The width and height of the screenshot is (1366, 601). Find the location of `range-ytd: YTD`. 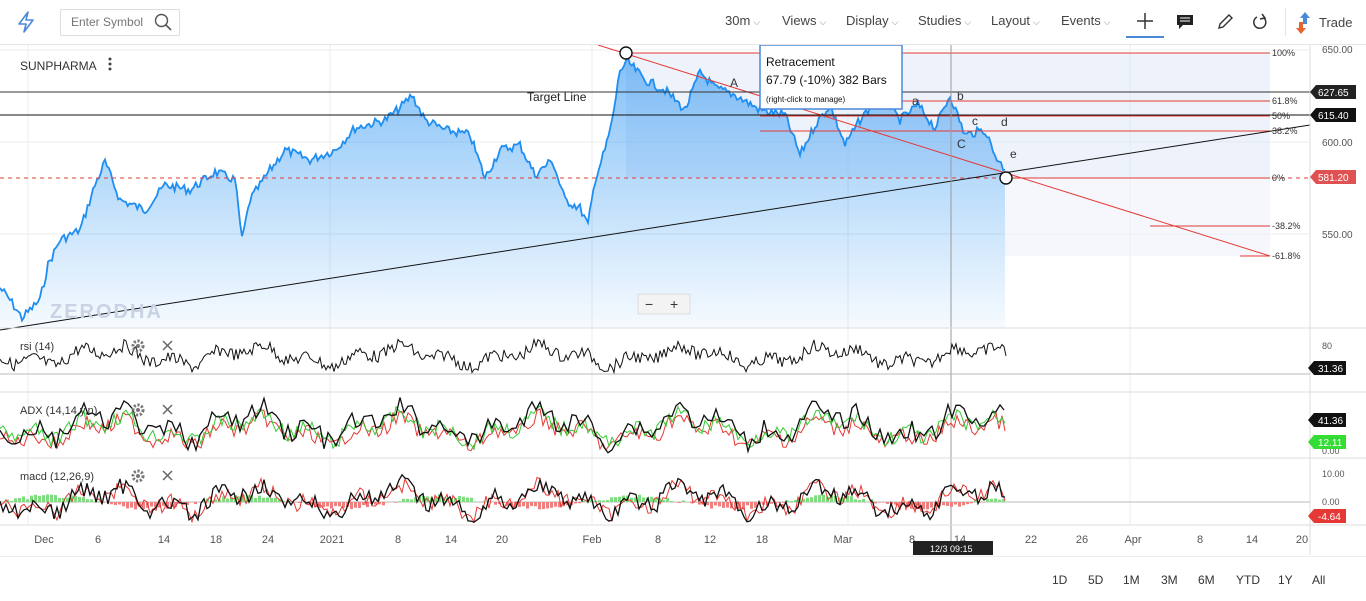

range-ytd: YTD is located at coordinates (1248, 580).